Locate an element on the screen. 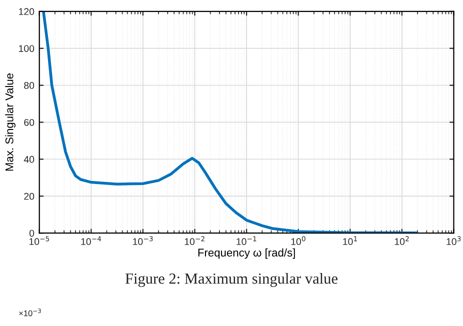 The image size is (463, 326). x-tick-label: 10$^{−2}$ is located at coordinates (194, 241).